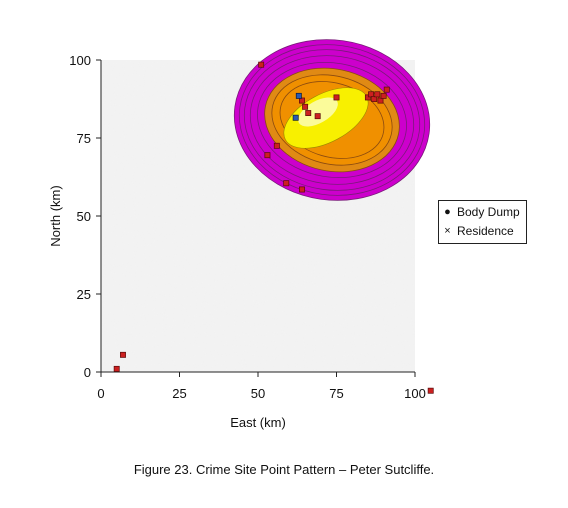  I want to click on x-tick-label: 50, so click(258, 393).